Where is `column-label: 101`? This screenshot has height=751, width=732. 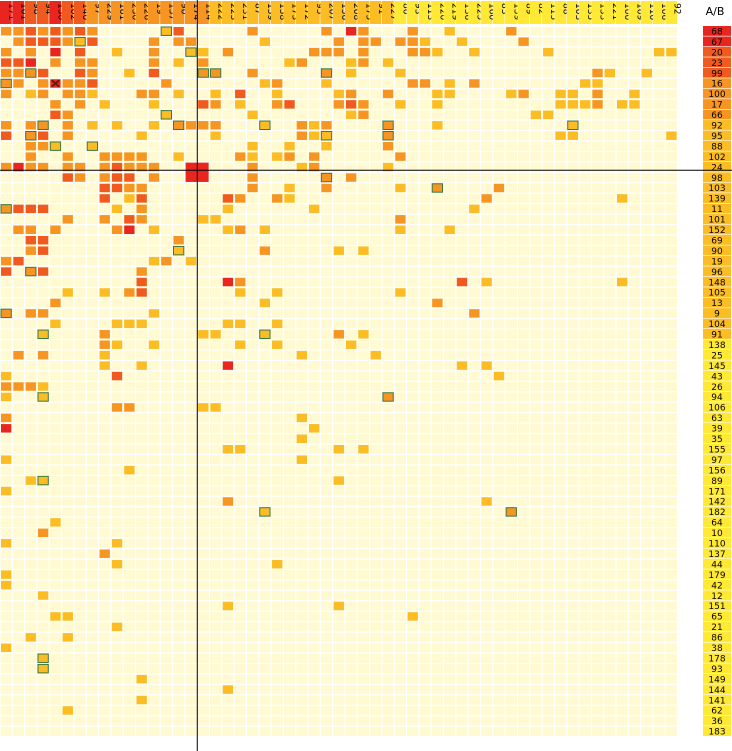 column-label: 101 is located at coordinates (23, 11).